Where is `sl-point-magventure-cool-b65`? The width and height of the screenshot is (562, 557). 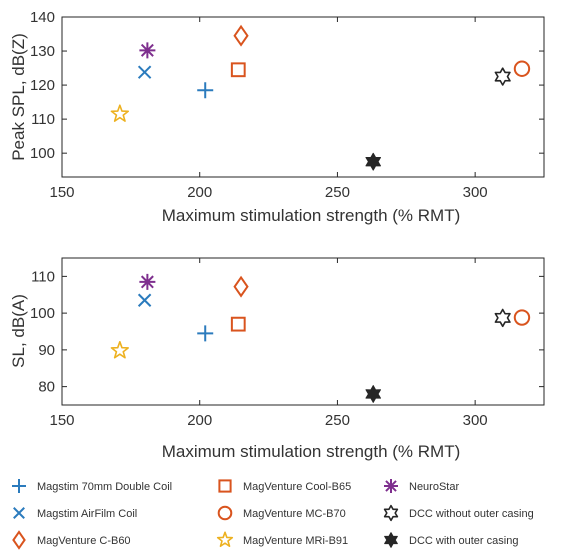 sl-point-magventure-cool-b65 is located at coordinates (238, 324).